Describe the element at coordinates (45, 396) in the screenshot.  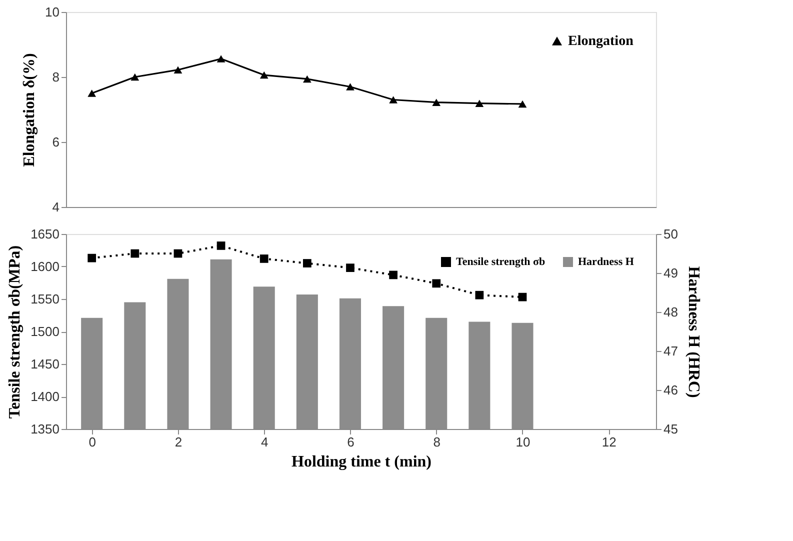
I see `y-tick-label: 1400` at that location.